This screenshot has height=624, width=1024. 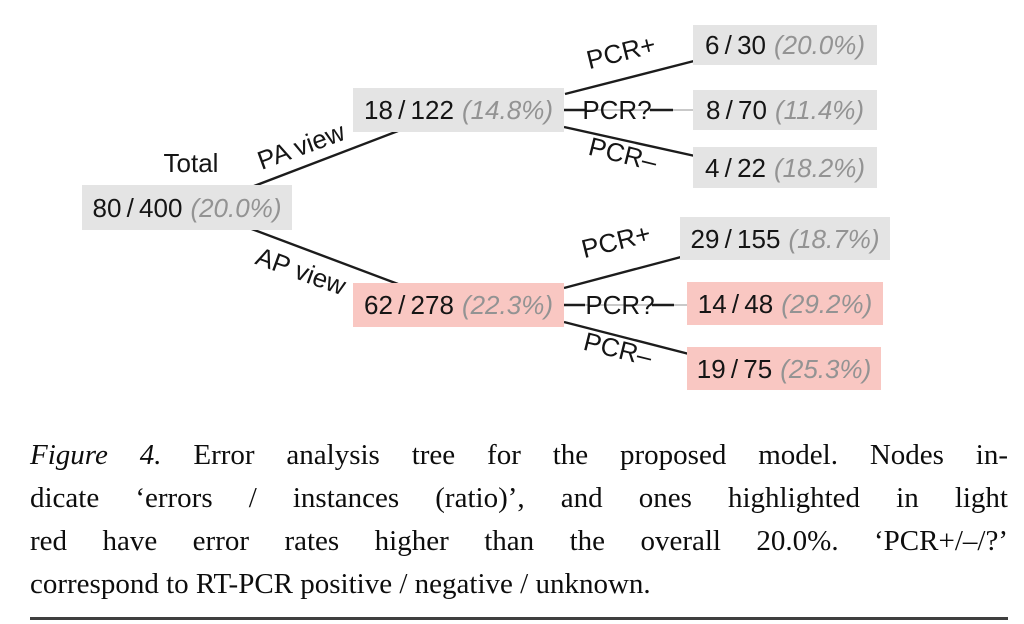 I want to click on node-pa-pcr-unk-ratio: (11.4%), so click(x=819, y=110).